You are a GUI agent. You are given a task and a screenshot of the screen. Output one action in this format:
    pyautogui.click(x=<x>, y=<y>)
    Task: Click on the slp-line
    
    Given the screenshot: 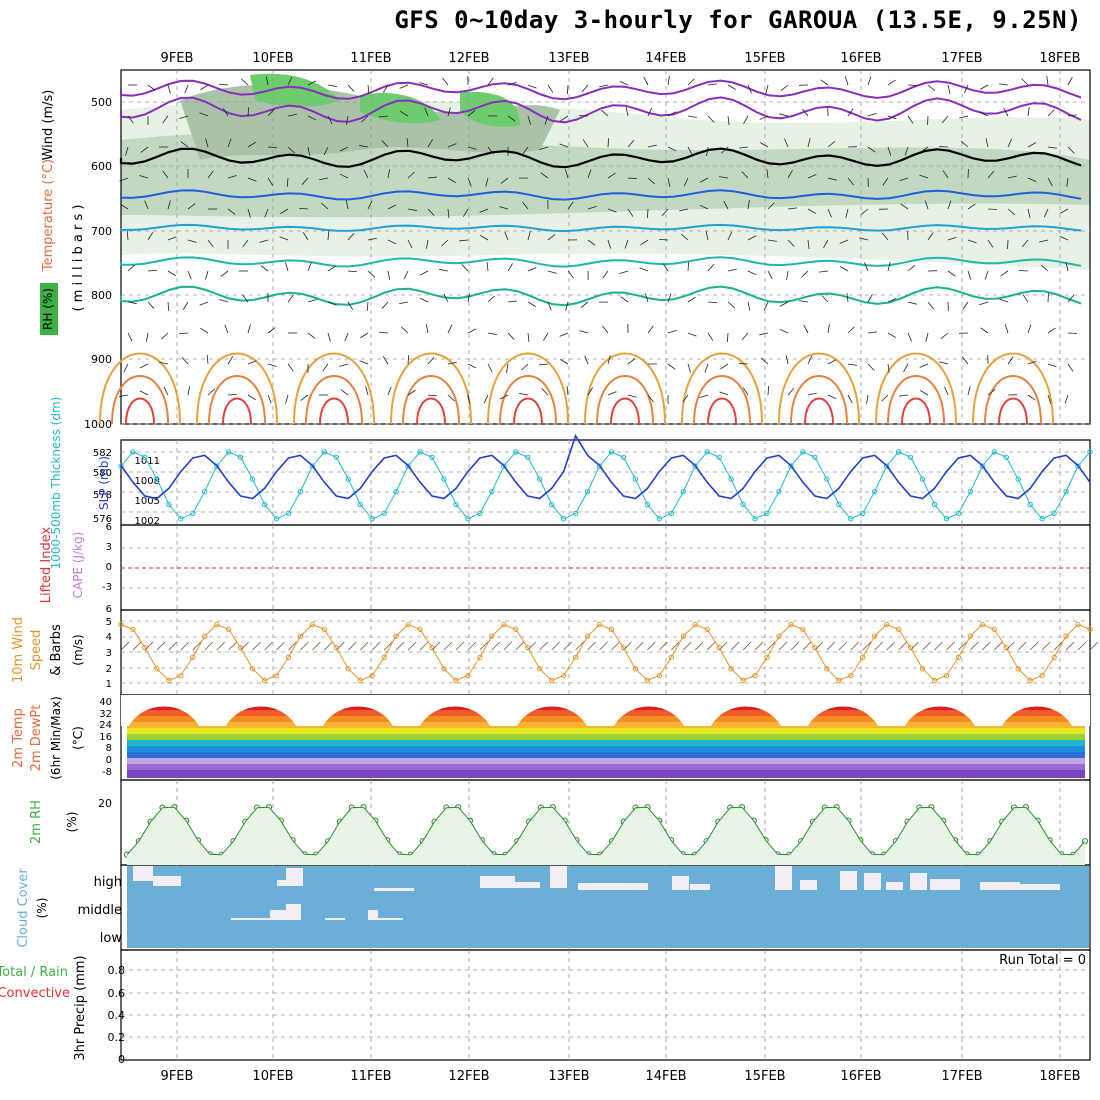 What is the action you would take?
    pyautogui.click(x=605, y=466)
    